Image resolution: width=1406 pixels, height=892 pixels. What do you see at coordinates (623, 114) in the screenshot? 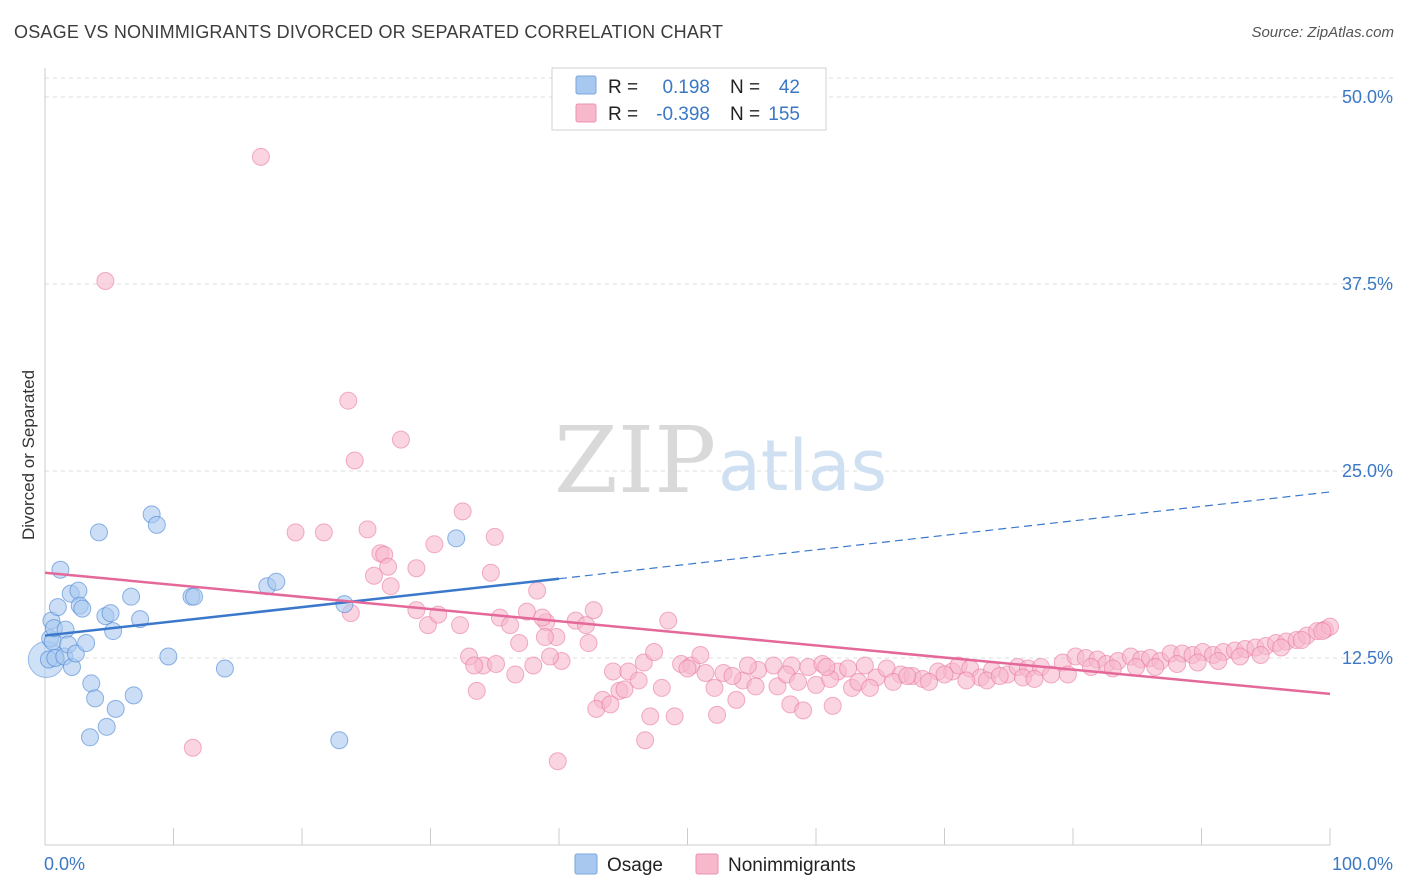
I see `legend-r-label-nonimmigrants: R =` at bounding box center [623, 114].